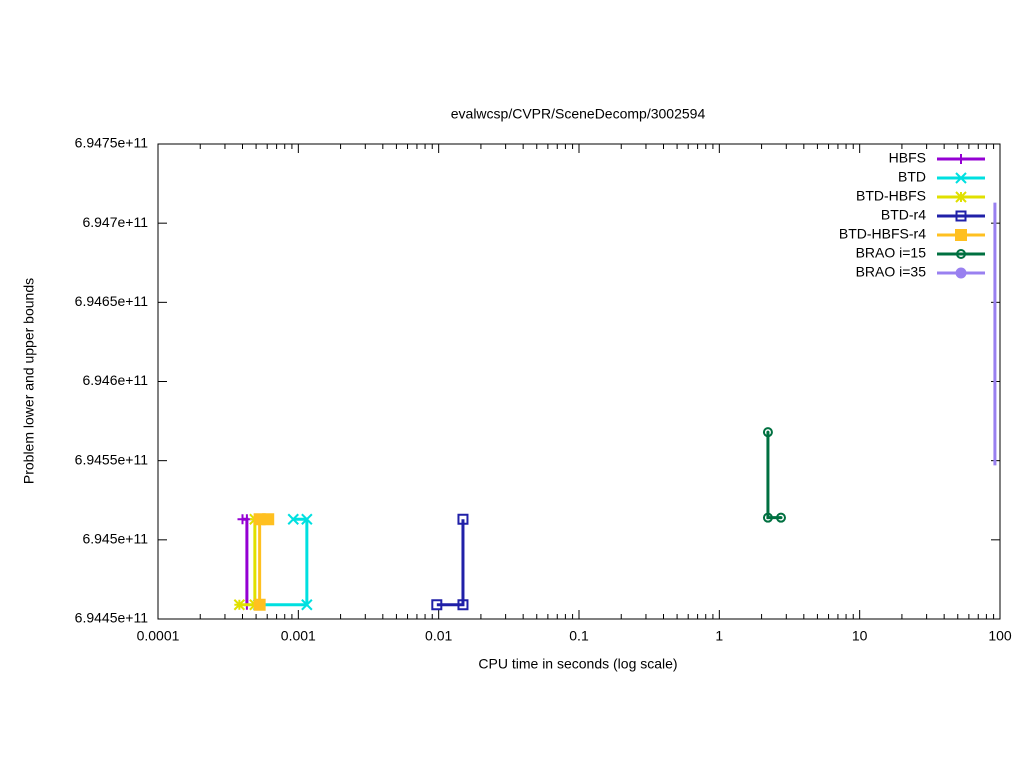 The height and width of the screenshot is (768, 1024). What do you see at coordinates (115, 222) in the screenshot?
I see `y-tick-label: 6.947e+11` at bounding box center [115, 222].